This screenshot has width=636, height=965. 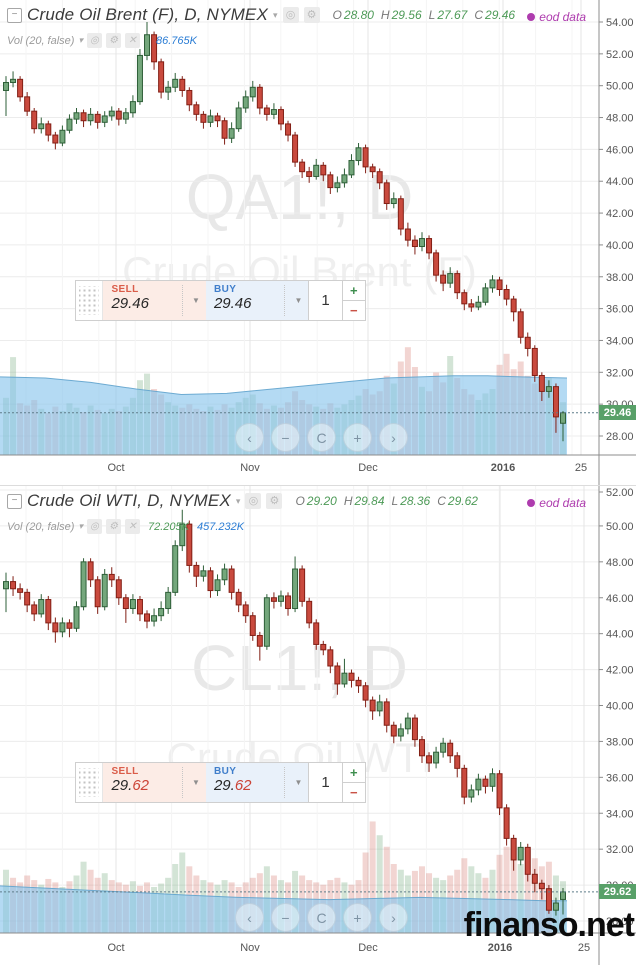 I want to click on price-tick-label: 50.00, so click(x=620, y=527).